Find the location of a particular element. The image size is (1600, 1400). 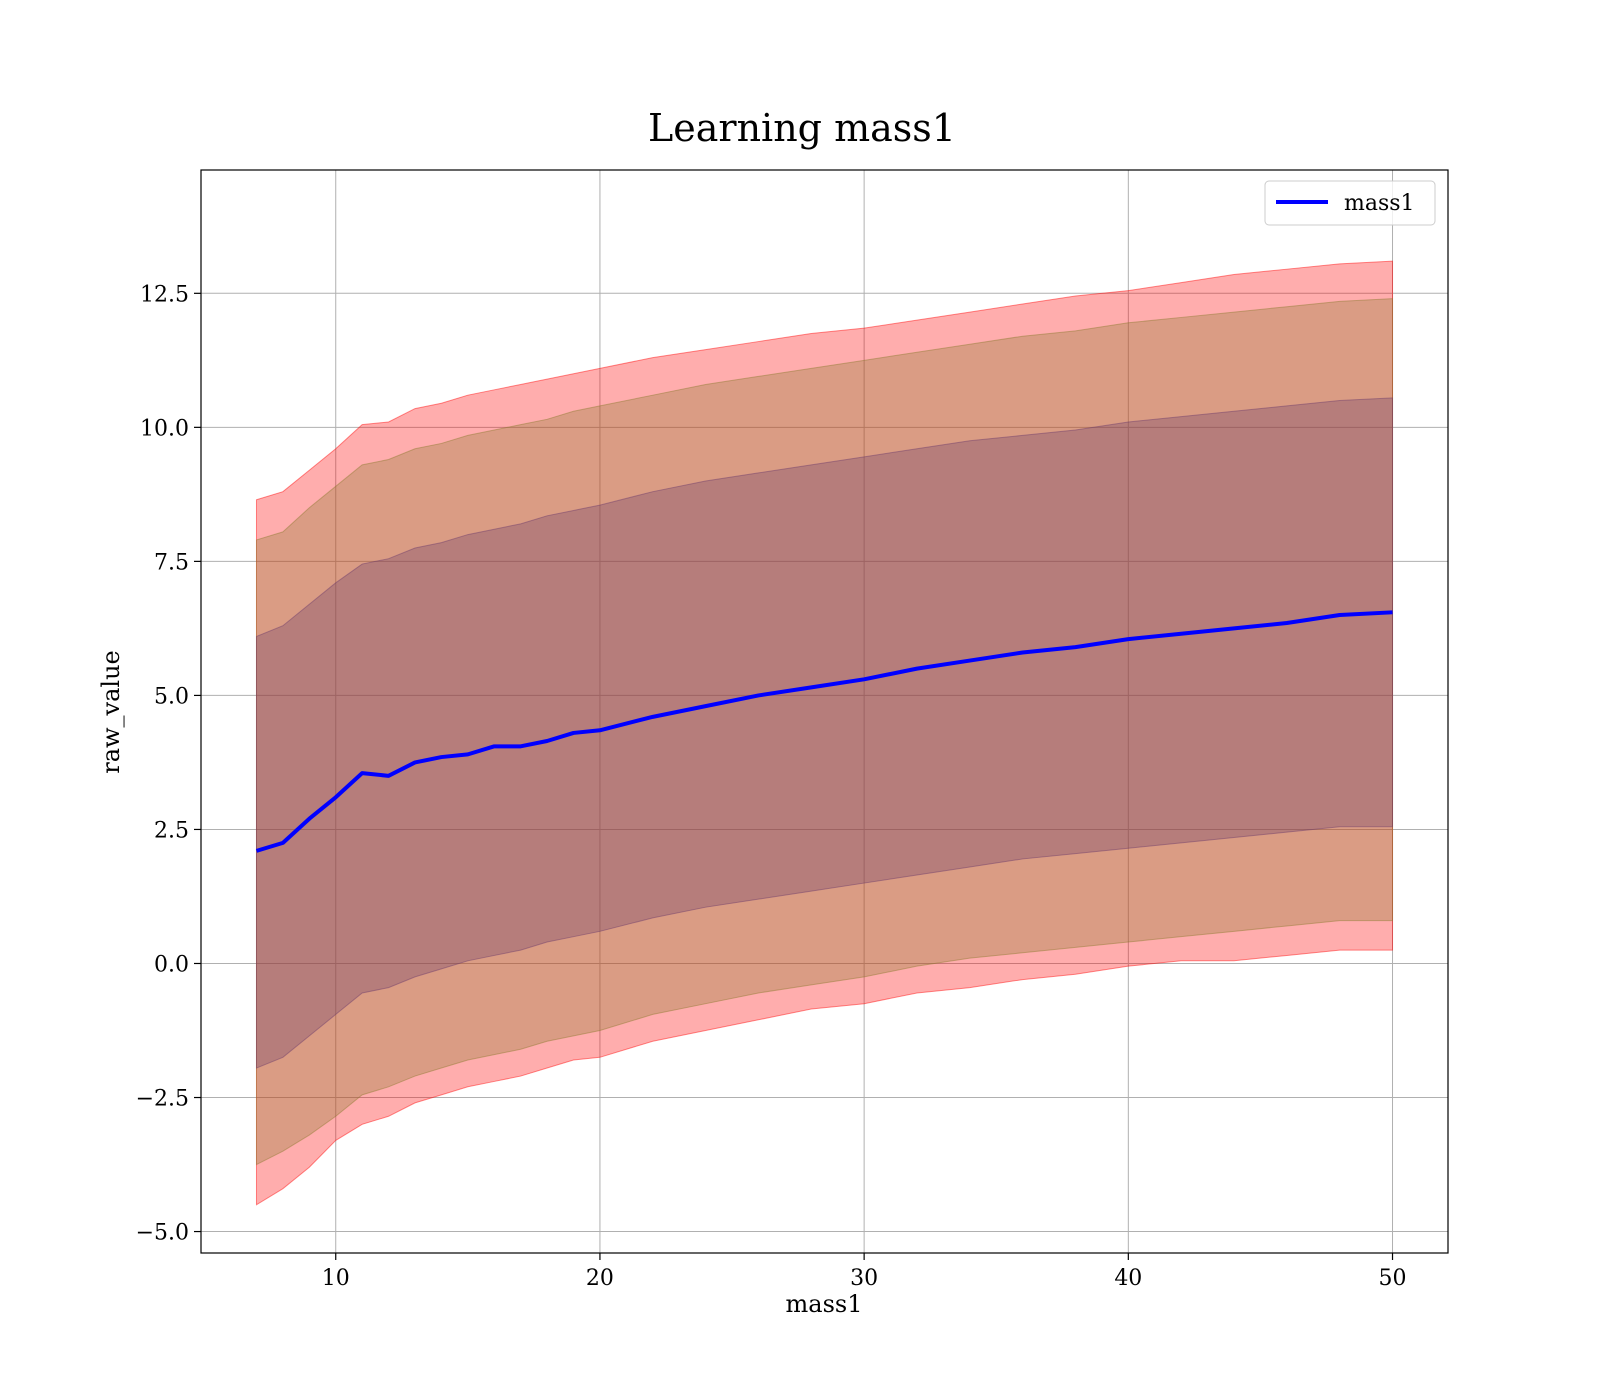

y-tick-label-3: 2.5 is located at coordinates (171, 830).